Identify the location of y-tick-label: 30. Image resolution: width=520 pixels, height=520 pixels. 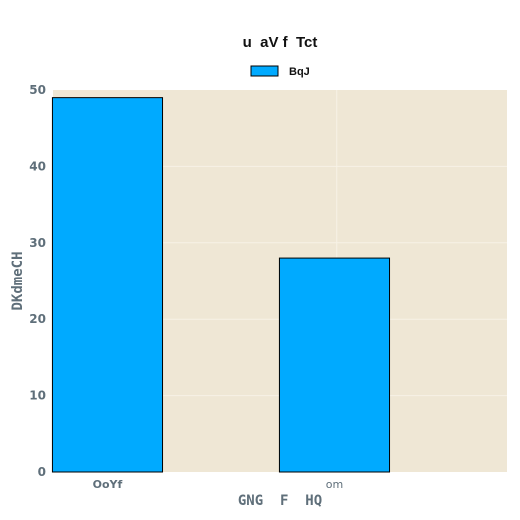
(37, 243).